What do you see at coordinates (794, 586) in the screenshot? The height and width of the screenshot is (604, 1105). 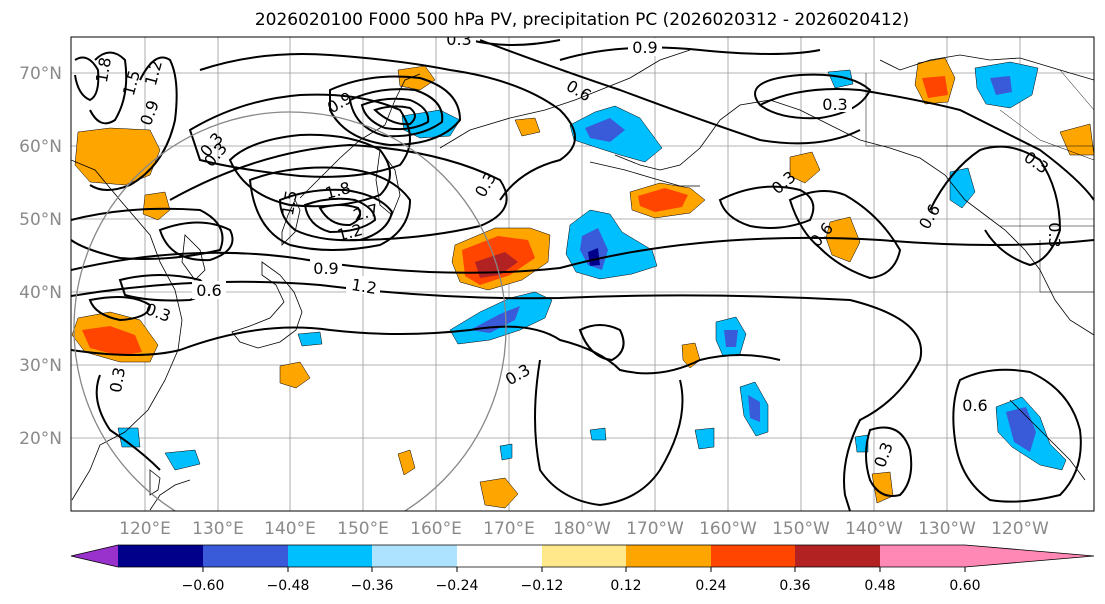 I see `colorbar-tick-label: 0.36` at bounding box center [794, 586].